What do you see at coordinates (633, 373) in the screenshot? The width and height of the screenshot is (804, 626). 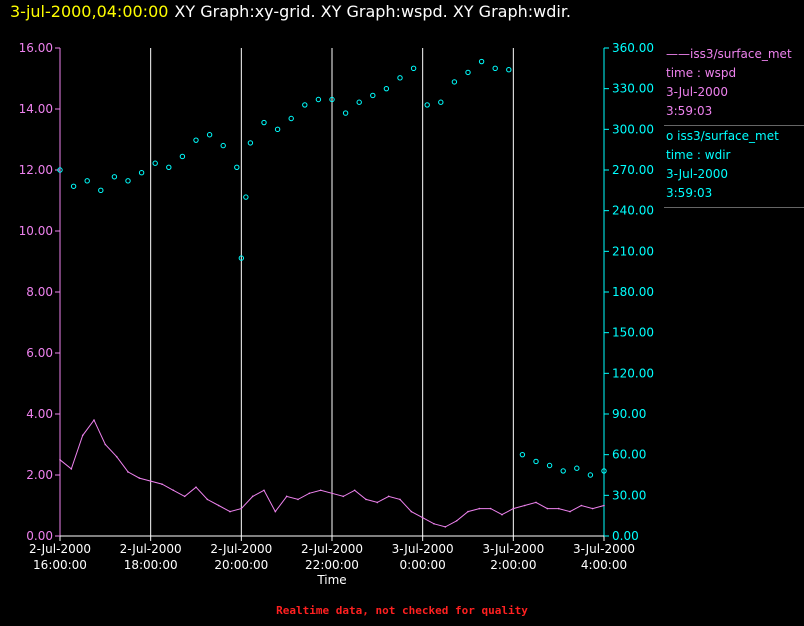 I see `y-right-tick-label: 120.00` at bounding box center [633, 373].